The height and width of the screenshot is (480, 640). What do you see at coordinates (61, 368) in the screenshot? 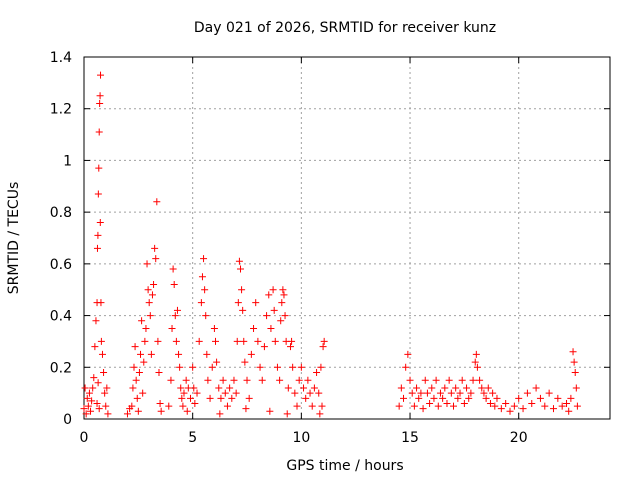
I see `y-tick-label: 0.2` at bounding box center [61, 368].